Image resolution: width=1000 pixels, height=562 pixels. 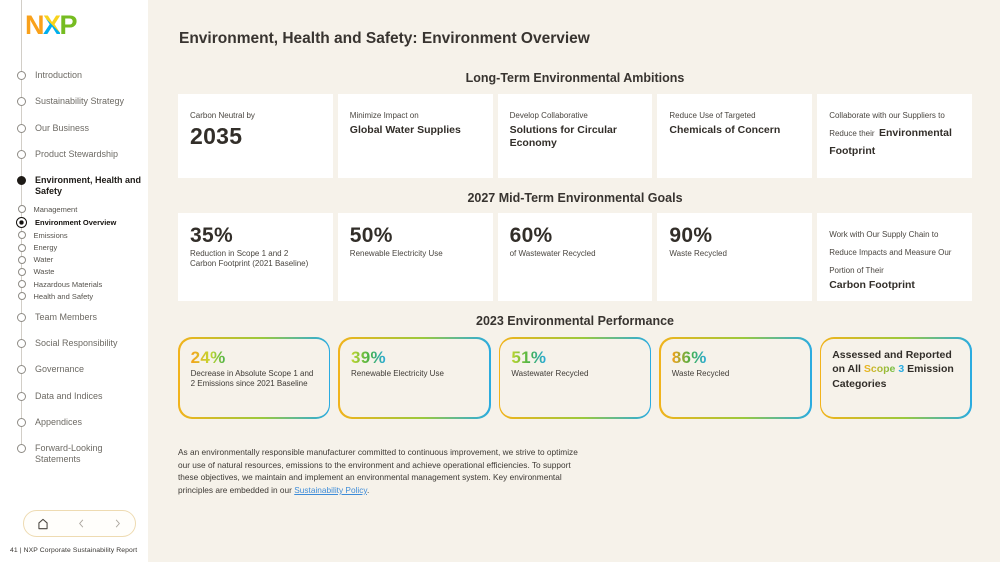 I want to click on sidebar-item-appendices: Appendices, so click(x=74, y=422).